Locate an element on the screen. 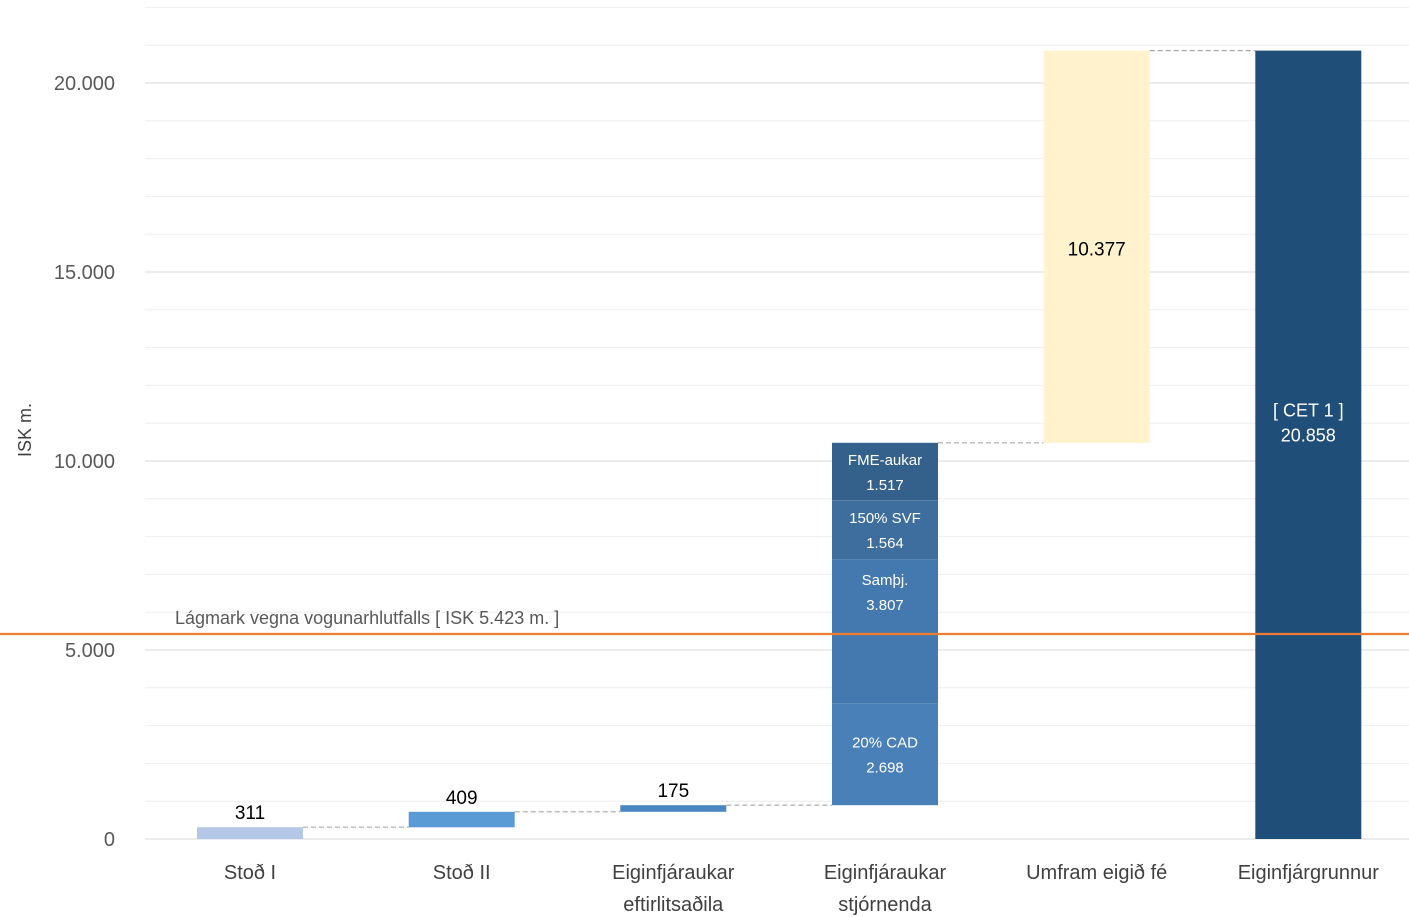 The height and width of the screenshot is (917, 1409). y-tick-label: 15.000 is located at coordinates (84, 273).